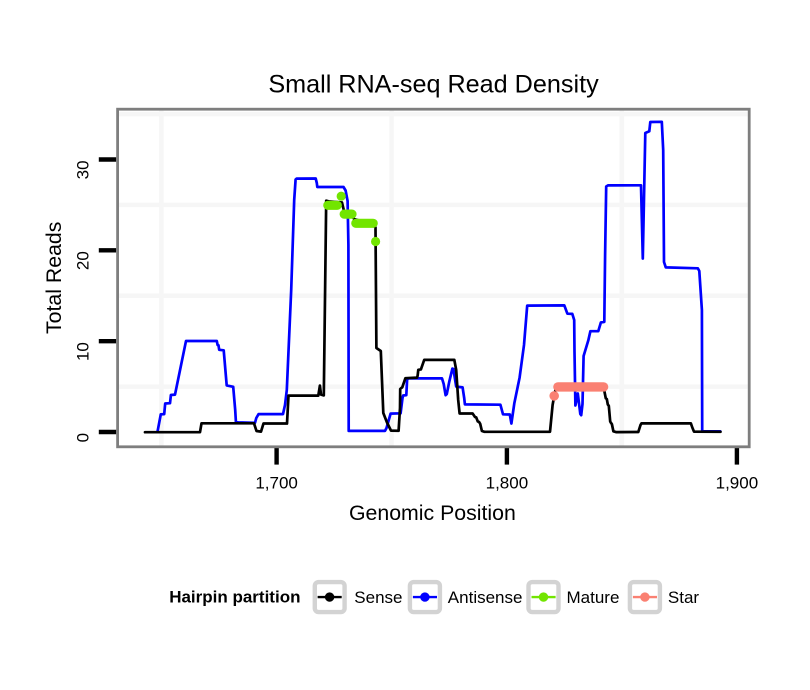 The width and height of the screenshot is (810, 690). What do you see at coordinates (593, 597) in the screenshot?
I see `svg-text: Mature` at bounding box center [593, 597].